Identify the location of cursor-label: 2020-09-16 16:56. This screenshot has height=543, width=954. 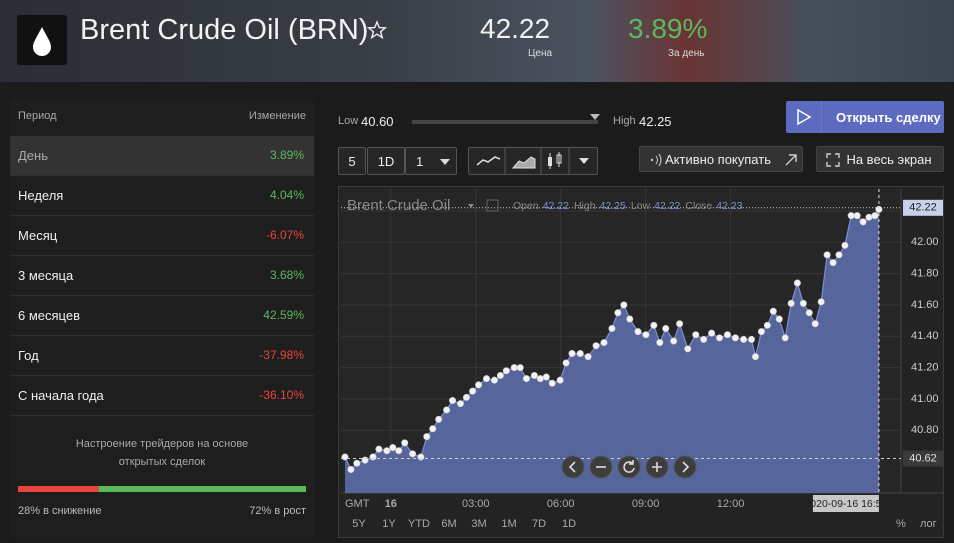
(845, 504).